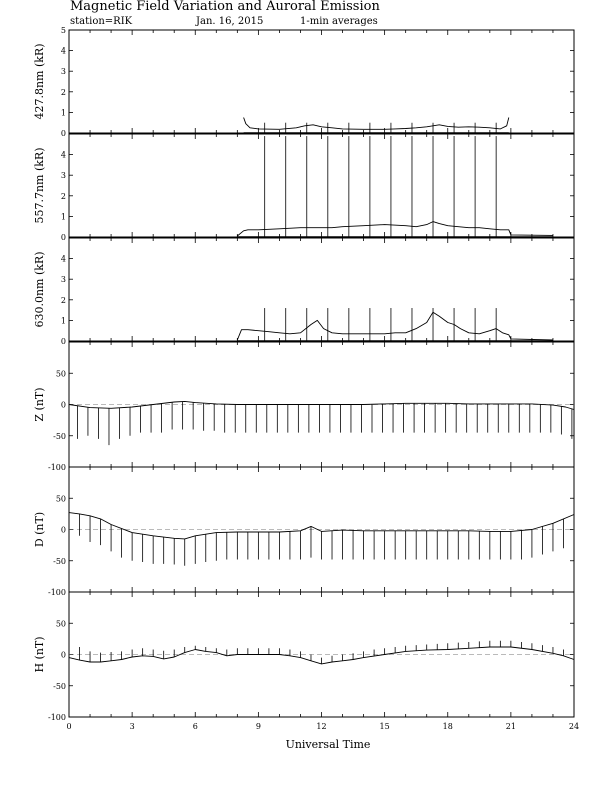 The height and width of the screenshot is (792, 612). What do you see at coordinates (195, 726) in the screenshot?
I see `x-tick-label: 6` at bounding box center [195, 726].